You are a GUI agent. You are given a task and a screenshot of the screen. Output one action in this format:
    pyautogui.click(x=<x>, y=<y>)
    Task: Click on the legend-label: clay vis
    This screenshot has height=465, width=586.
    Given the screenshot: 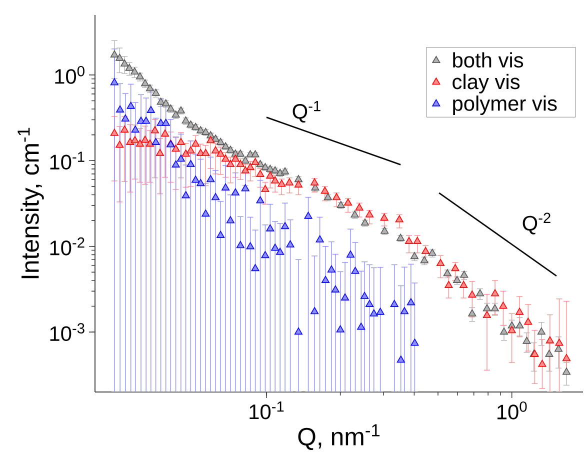 What is the action you would take?
    pyautogui.click(x=486, y=84)
    